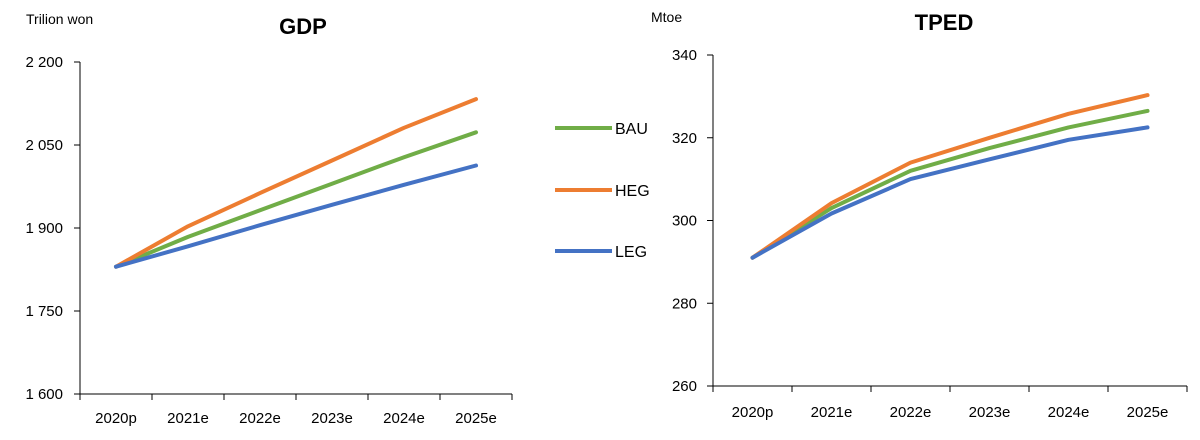 This screenshot has height=440, width=1200. I want to click on tped-y-tick-label: 340, so click(684, 55).